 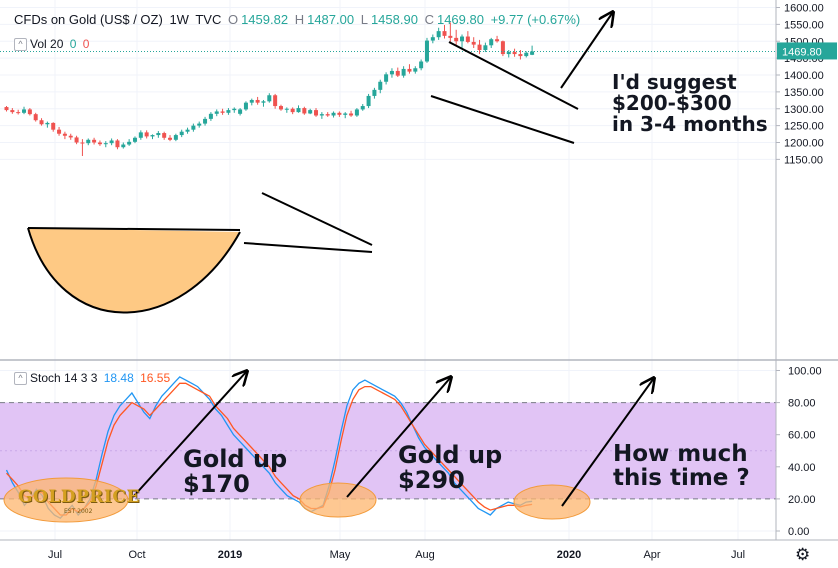 What do you see at coordinates (804, 110) in the screenshot?
I see `price-tick-label: 1300.00` at bounding box center [804, 110].